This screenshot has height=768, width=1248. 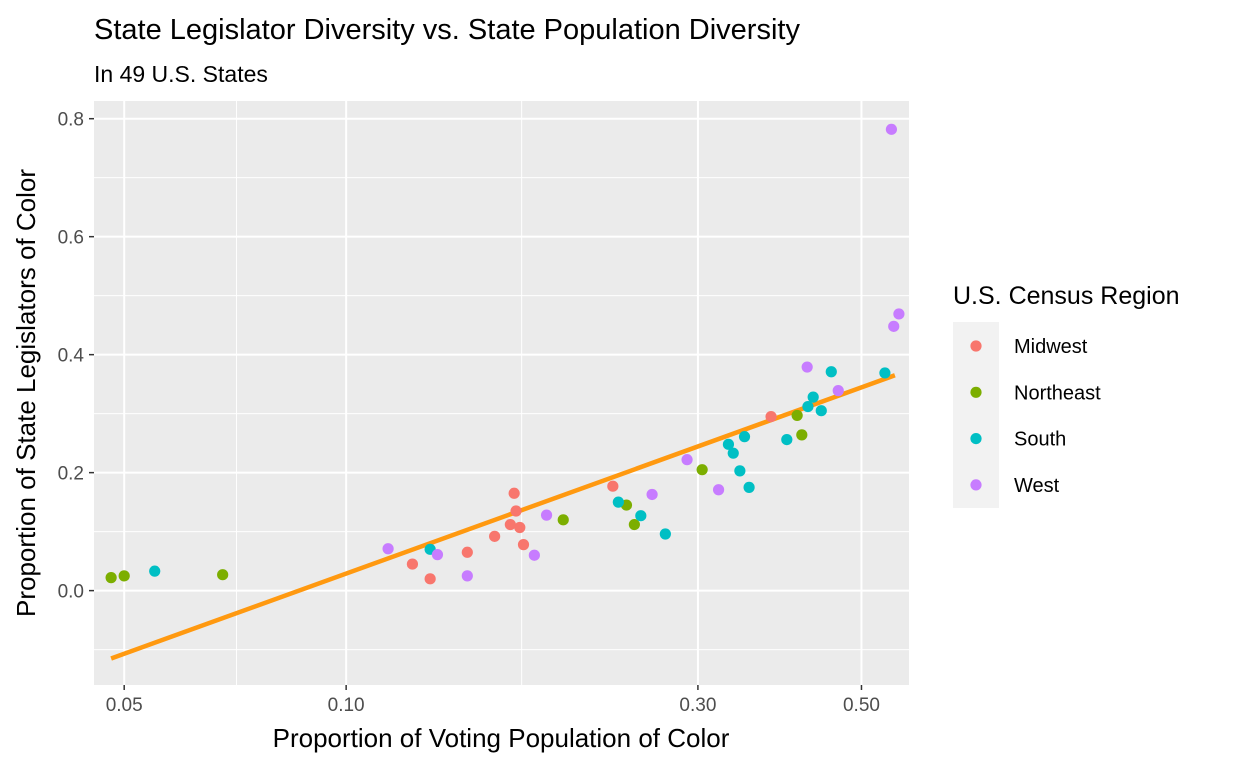 I want to click on x-tick-label: 0.10, so click(x=346, y=705).